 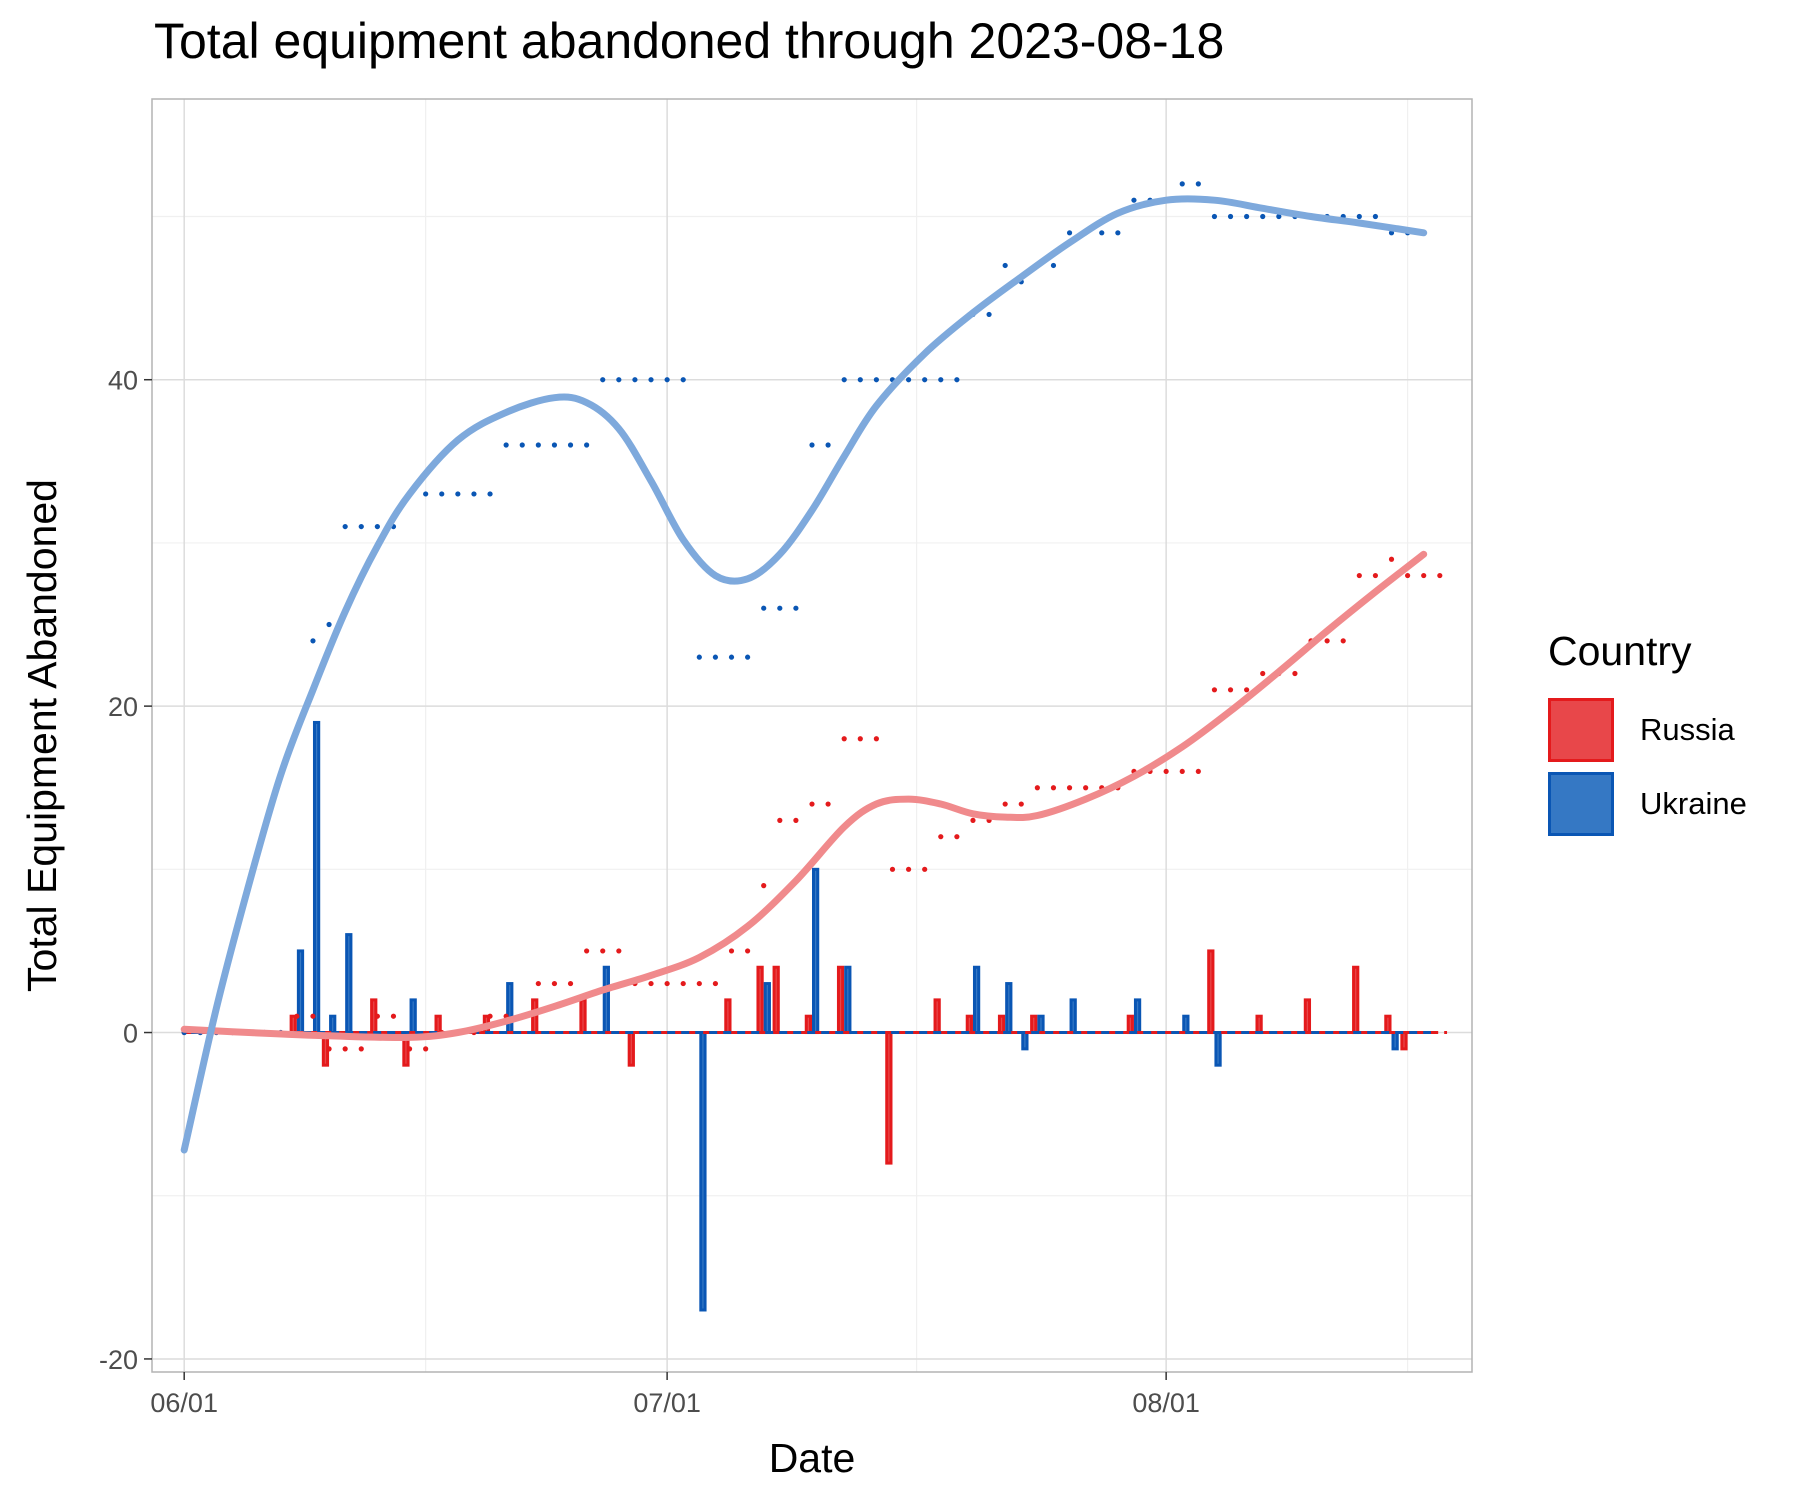 What do you see at coordinates (123, 381) in the screenshot?
I see `y-tick-label: 40` at bounding box center [123, 381].